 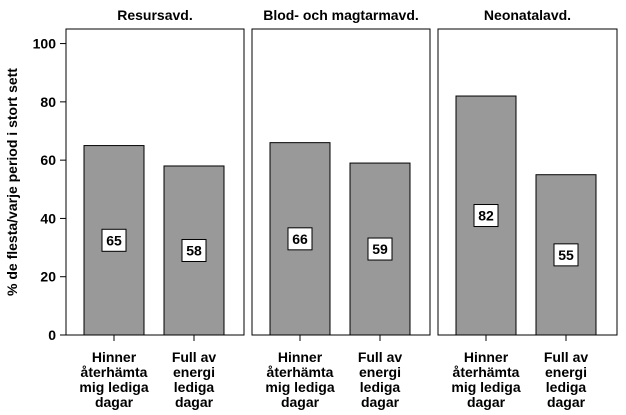 I want to click on data-label: 59, so click(x=380, y=249).